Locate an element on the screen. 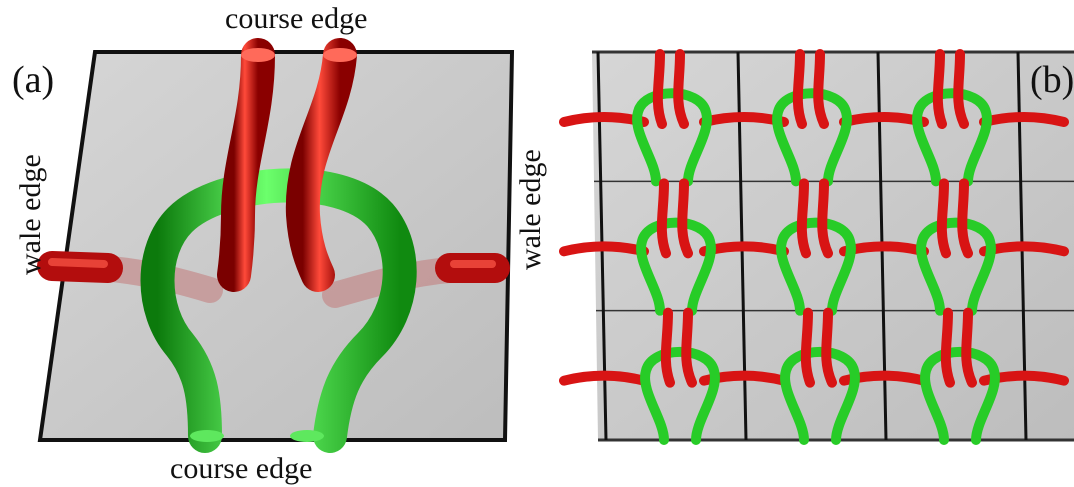 The height and width of the screenshot is (487, 1074). yarn-red-course-right is located at coordinates (321, 165).